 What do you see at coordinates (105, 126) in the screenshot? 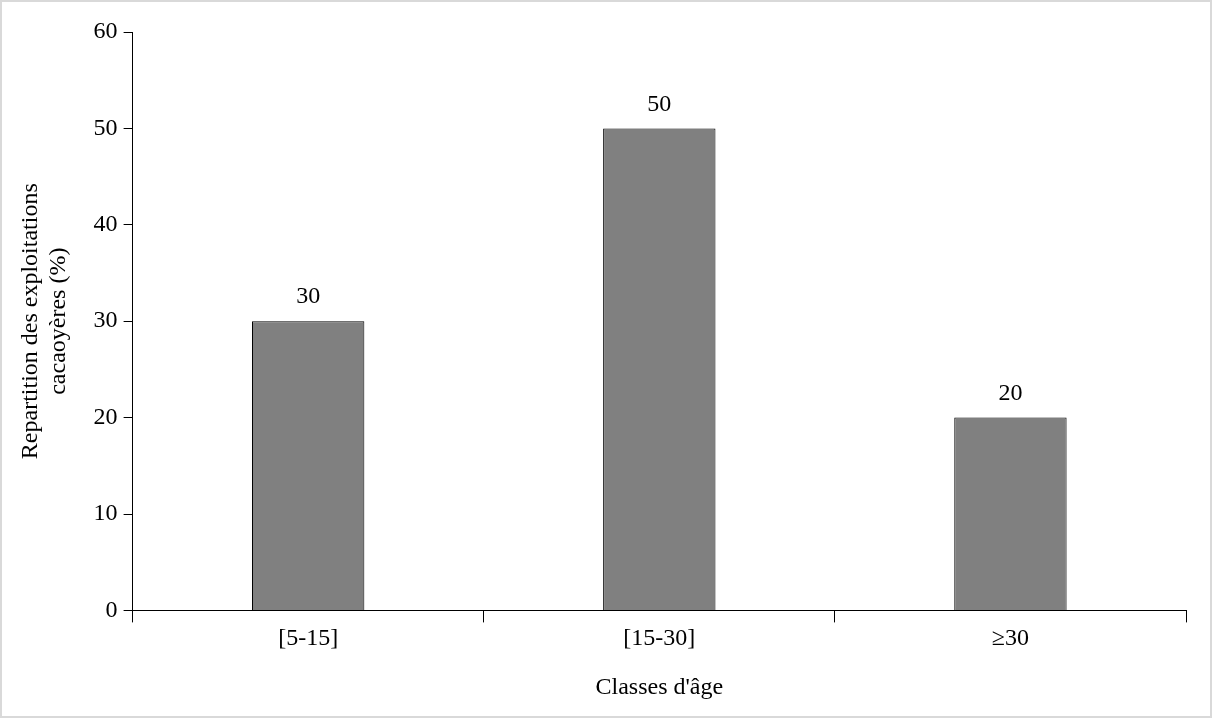
I see `y-tick-label: 50` at bounding box center [105, 126].